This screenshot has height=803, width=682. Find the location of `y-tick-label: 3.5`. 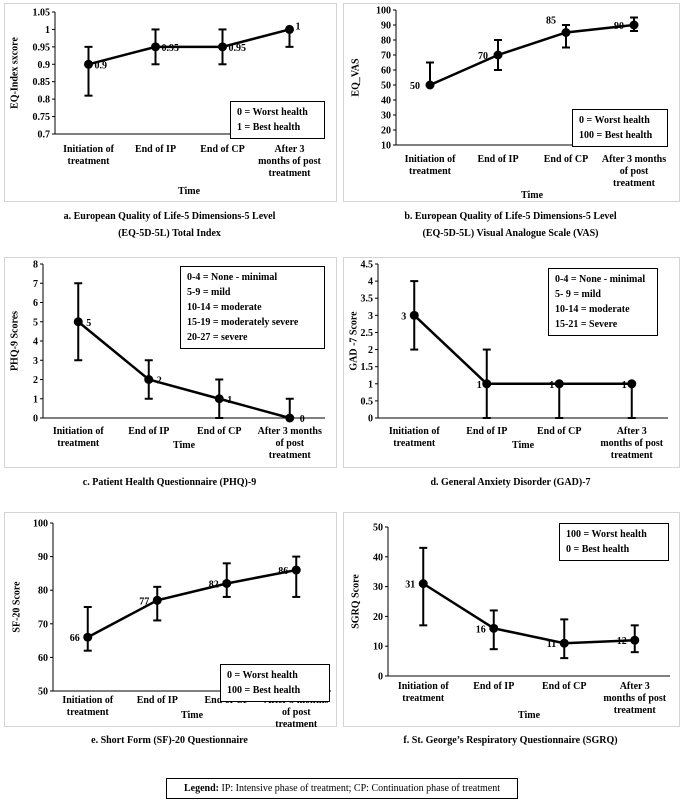

y-tick-label: 3.5 is located at coordinates (367, 299).